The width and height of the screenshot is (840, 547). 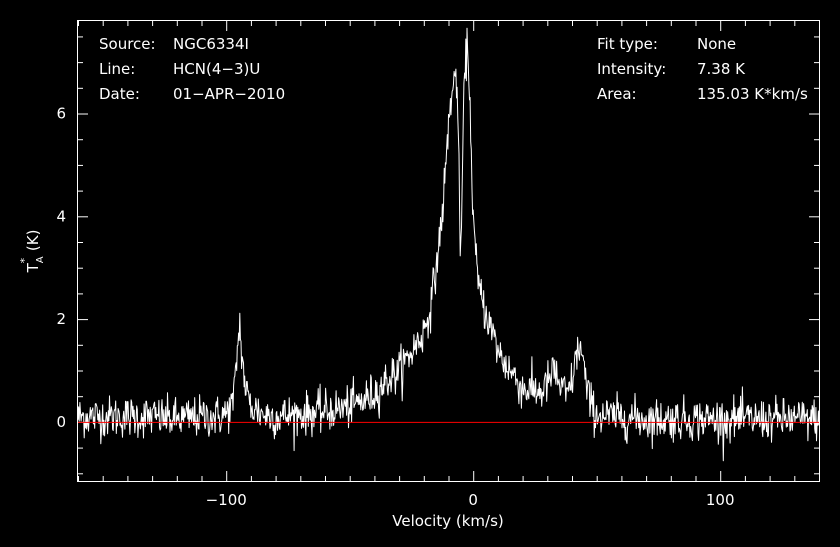 What do you see at coordinates (61, 216) in the screenshot?
I see `y-tick-label: 4` at bounding box center [61, 216].